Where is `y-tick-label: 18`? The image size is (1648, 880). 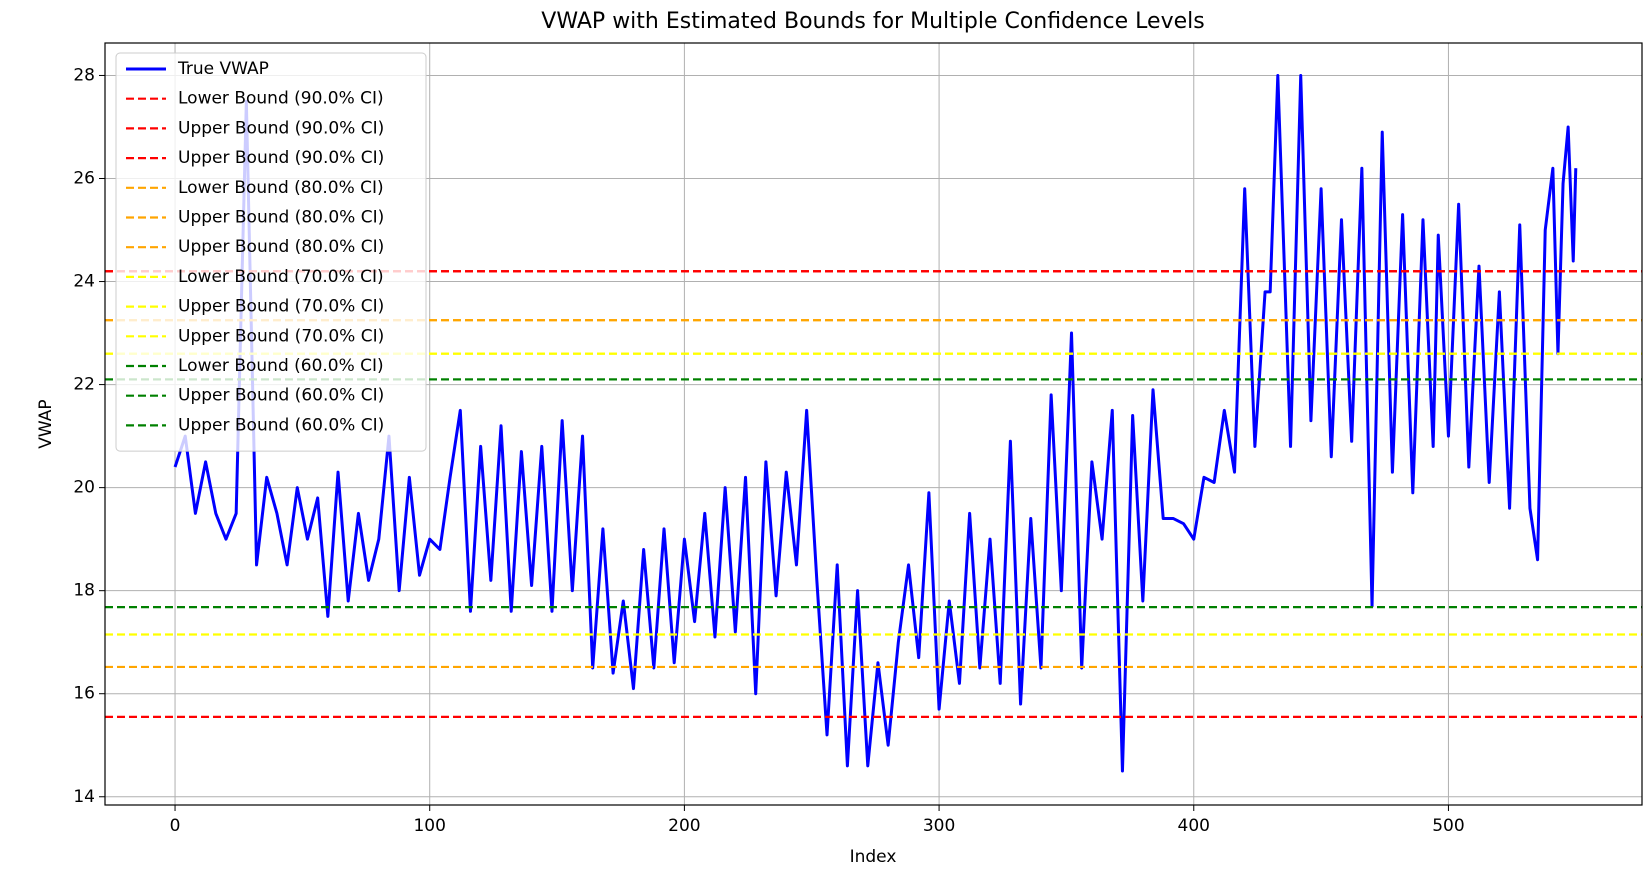
y-tick-label: 18 is located at coordinates (84, 591).